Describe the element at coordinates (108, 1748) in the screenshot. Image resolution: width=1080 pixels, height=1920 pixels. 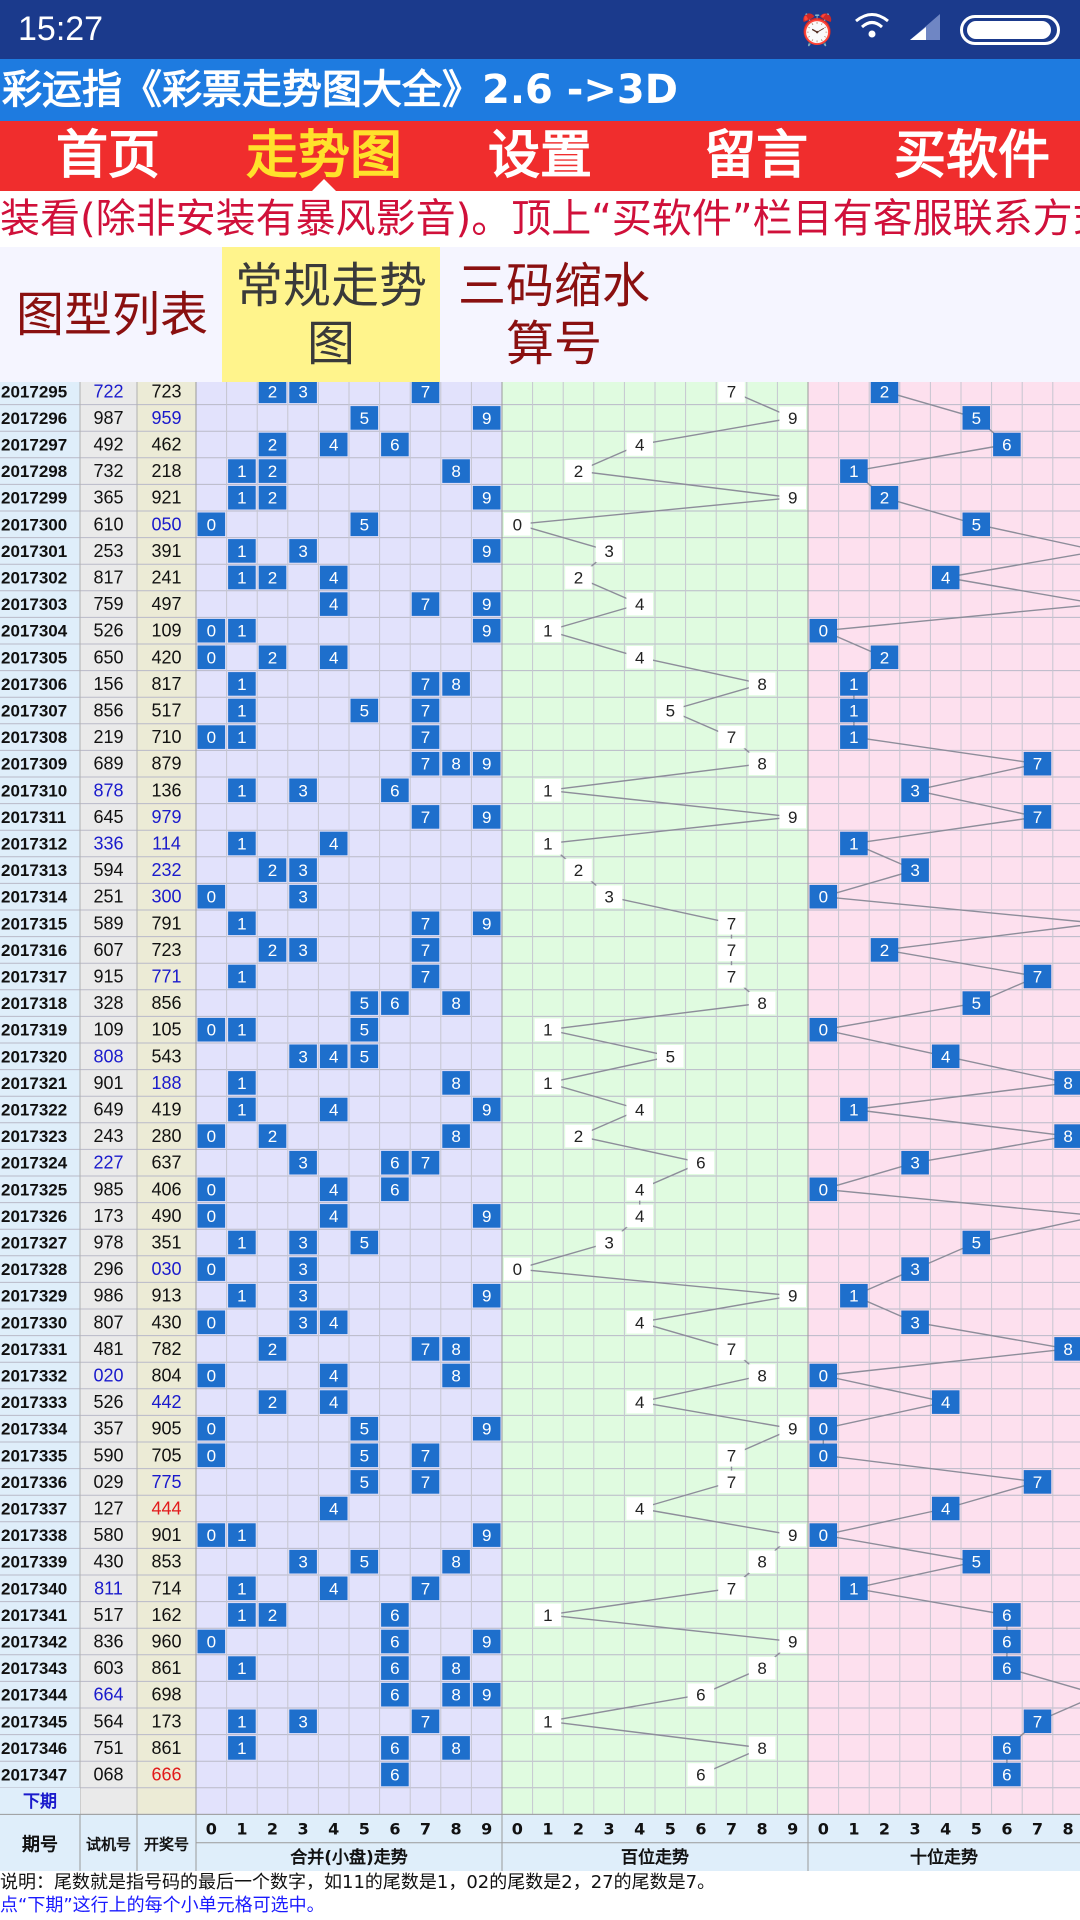
I see `trial-cell: 751` at that location.